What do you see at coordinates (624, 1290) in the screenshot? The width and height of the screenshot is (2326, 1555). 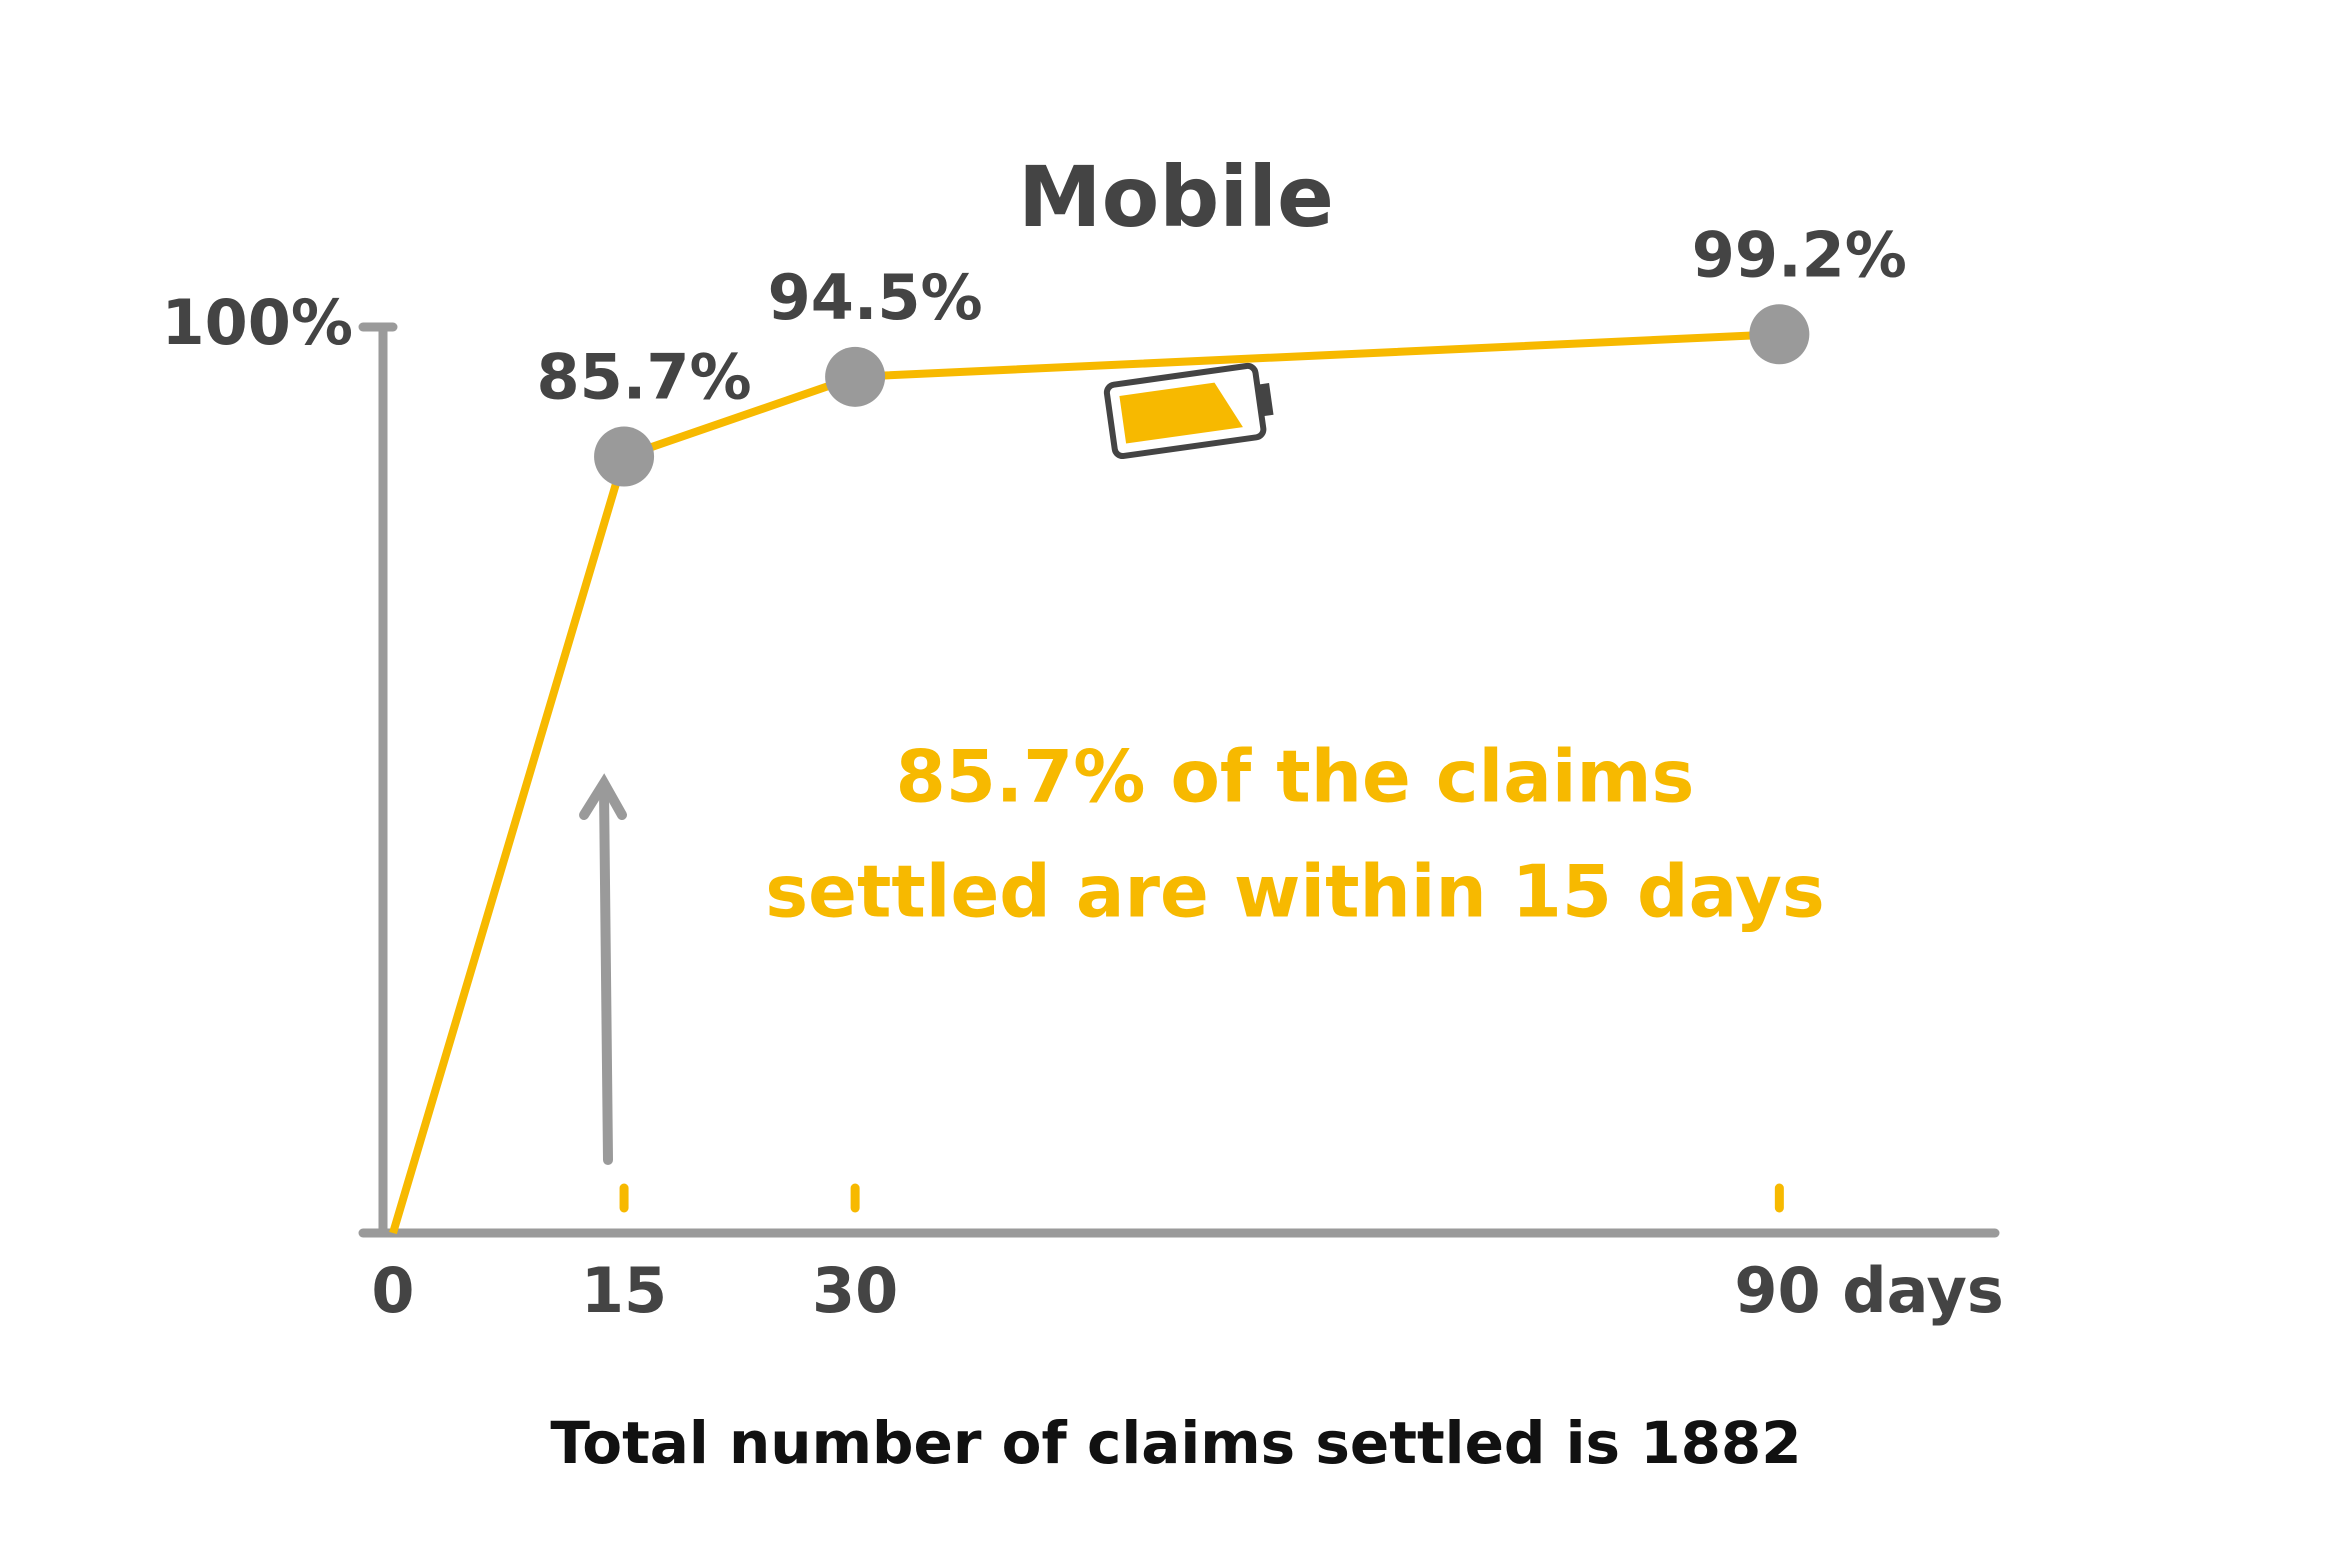 I see `x-tick-label: 15` at bounding box center [624, 1290].